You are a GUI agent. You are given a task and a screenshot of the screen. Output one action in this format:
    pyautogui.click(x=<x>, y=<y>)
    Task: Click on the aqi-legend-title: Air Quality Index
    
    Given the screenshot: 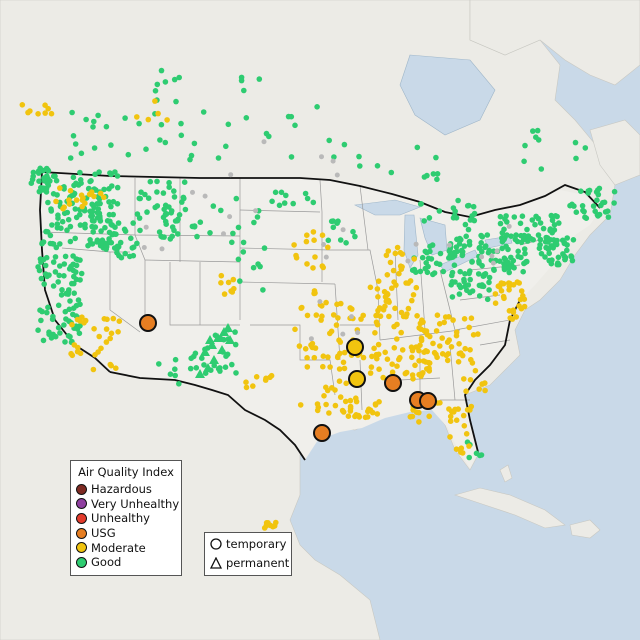 What is the action you would take?
    pyautogui.click(x=126, y=472)
    